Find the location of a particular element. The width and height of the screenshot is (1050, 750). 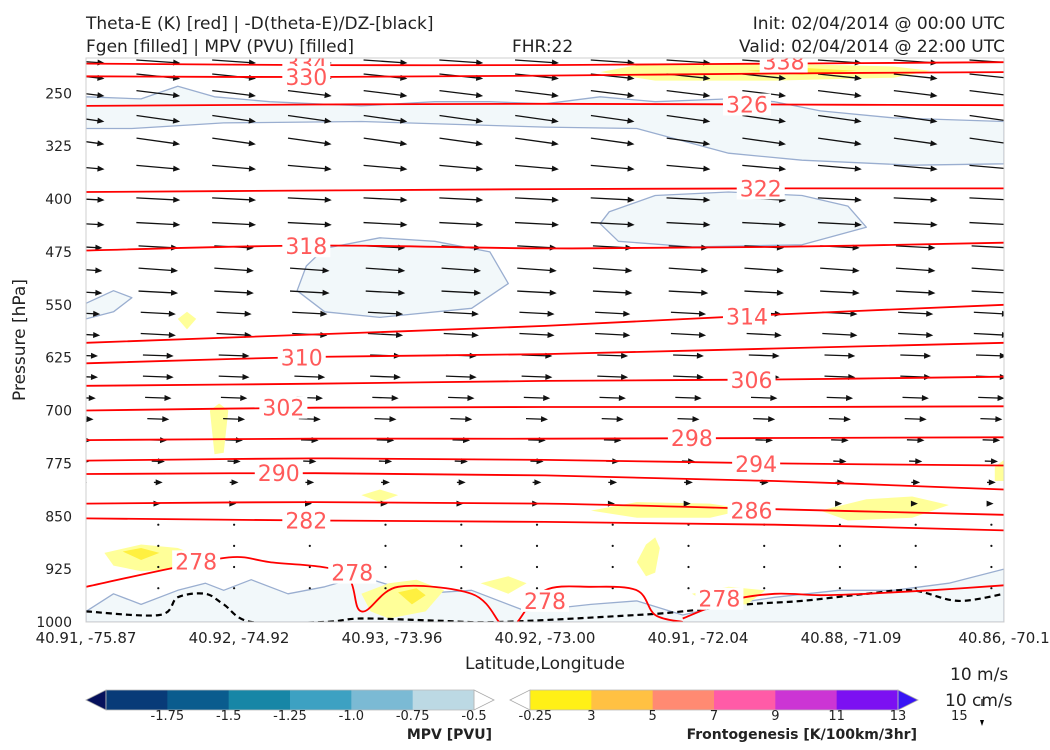

chart-title-line2: Fgen [filled] | MPV (PVU) [filled] is located at coordinates (220, 47).